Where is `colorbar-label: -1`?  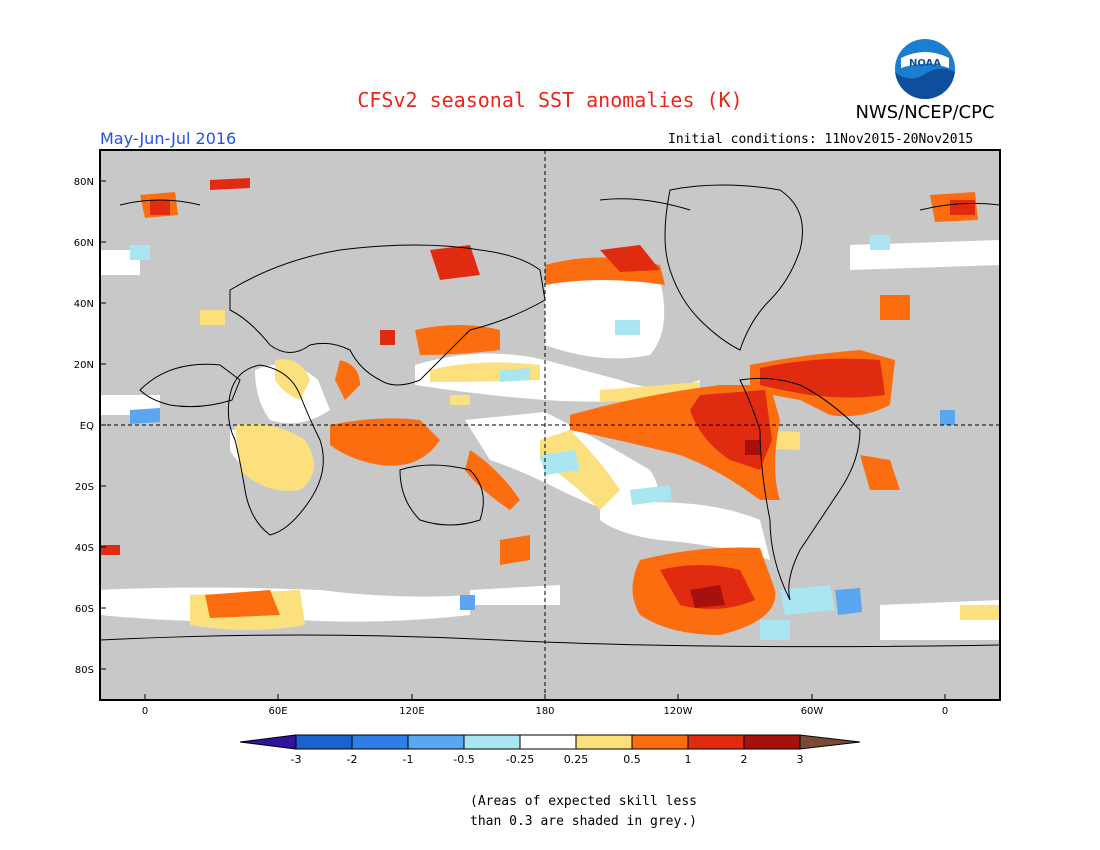 colorbar-label: -1 is located at coordinates (408, 759).